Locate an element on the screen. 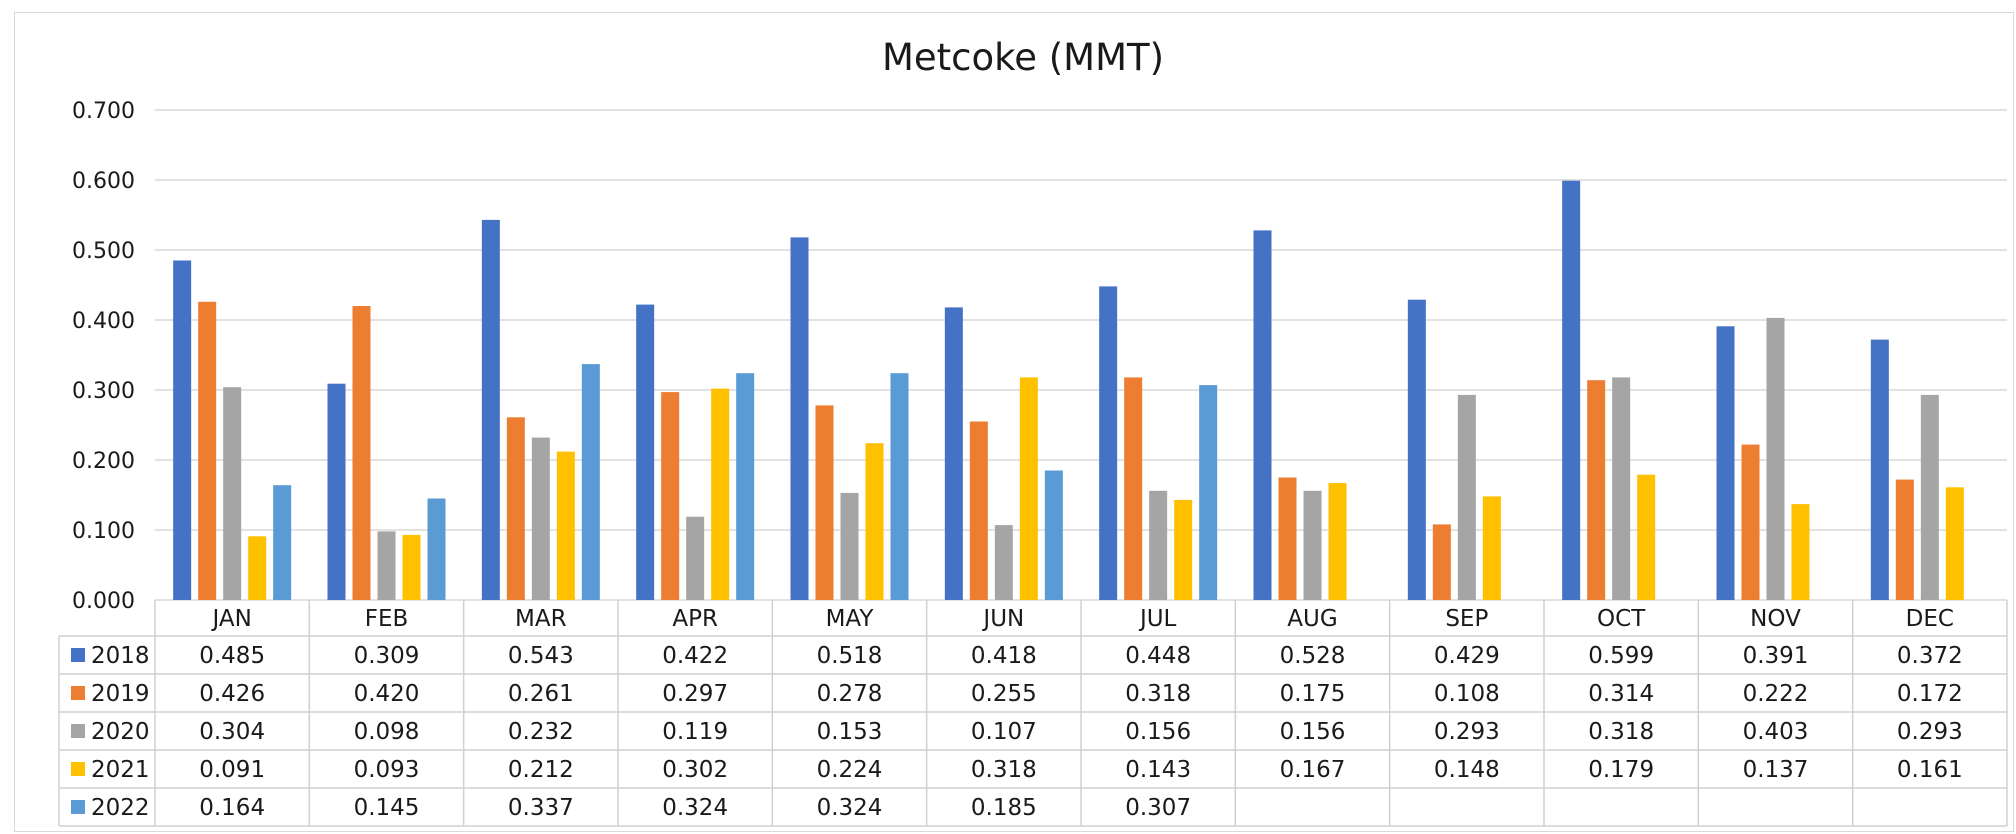  legend-label: 2019 is located at coordinates (120, 694).